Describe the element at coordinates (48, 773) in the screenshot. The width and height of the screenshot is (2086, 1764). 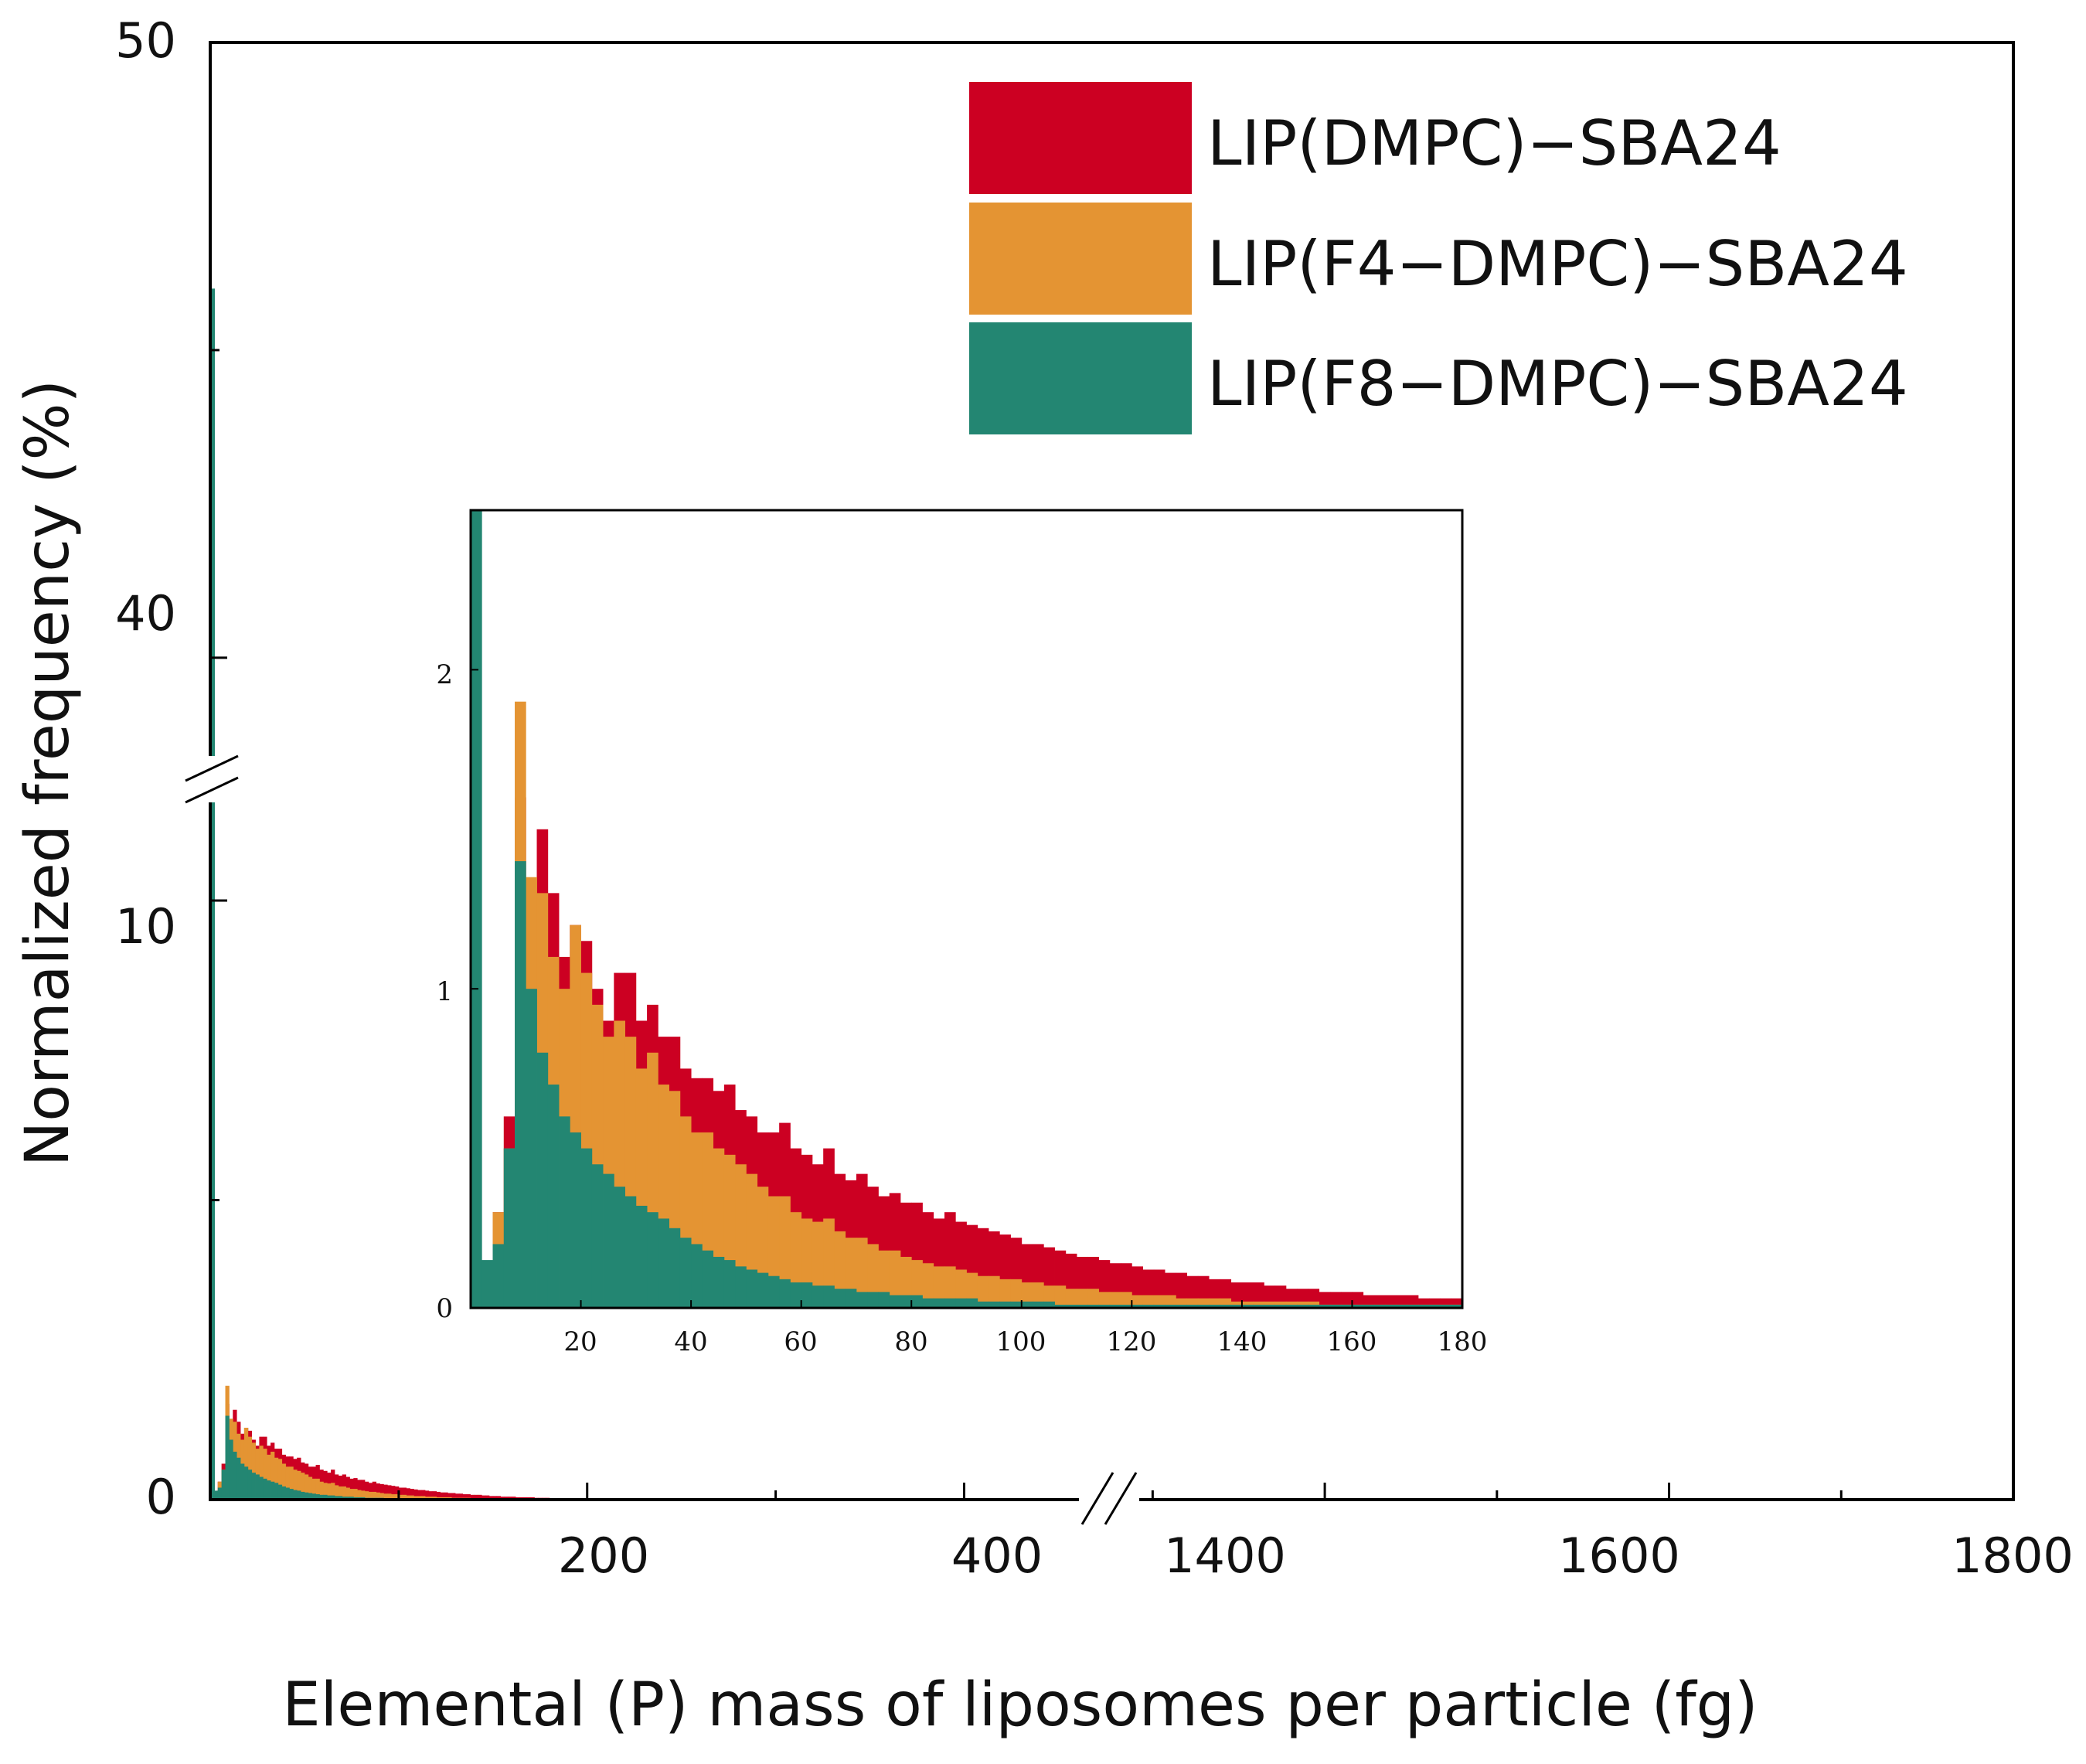
I see `y-axis-title: Normalized frequency (%)` at that location.